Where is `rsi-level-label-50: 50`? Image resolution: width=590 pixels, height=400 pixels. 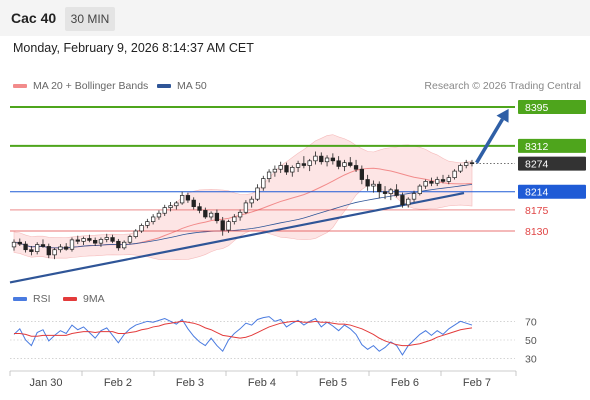
rsi-level-label-50: 50 is located at coordinates (531, 341).